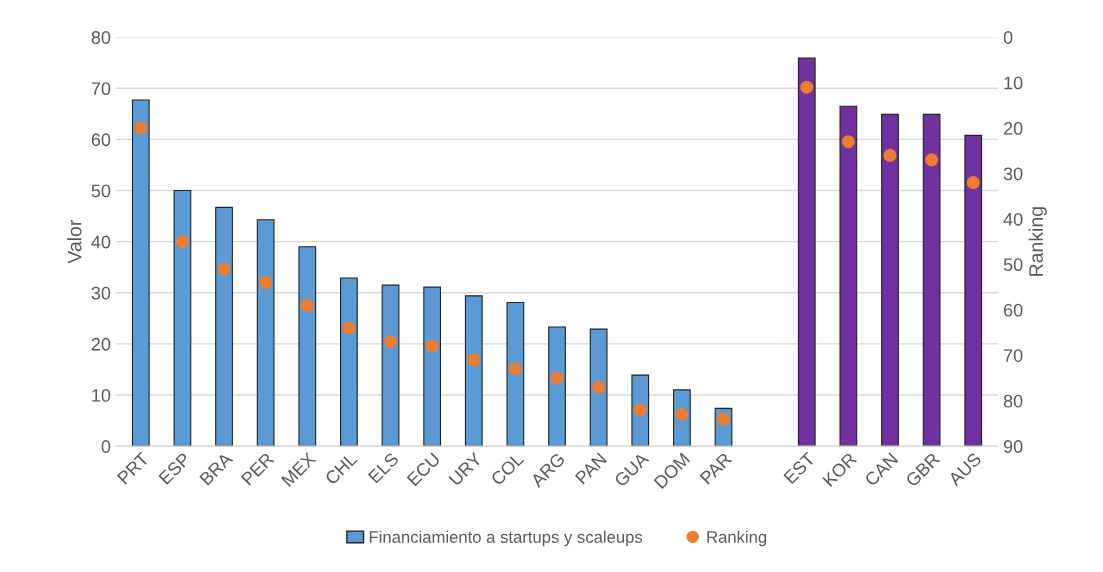 This screenshot has height=572, width=1103. What do you see at coordinates (1013, 355) in the screenshot?
I see `y2-tick-label: 70` at bounding box center [1013, 355].